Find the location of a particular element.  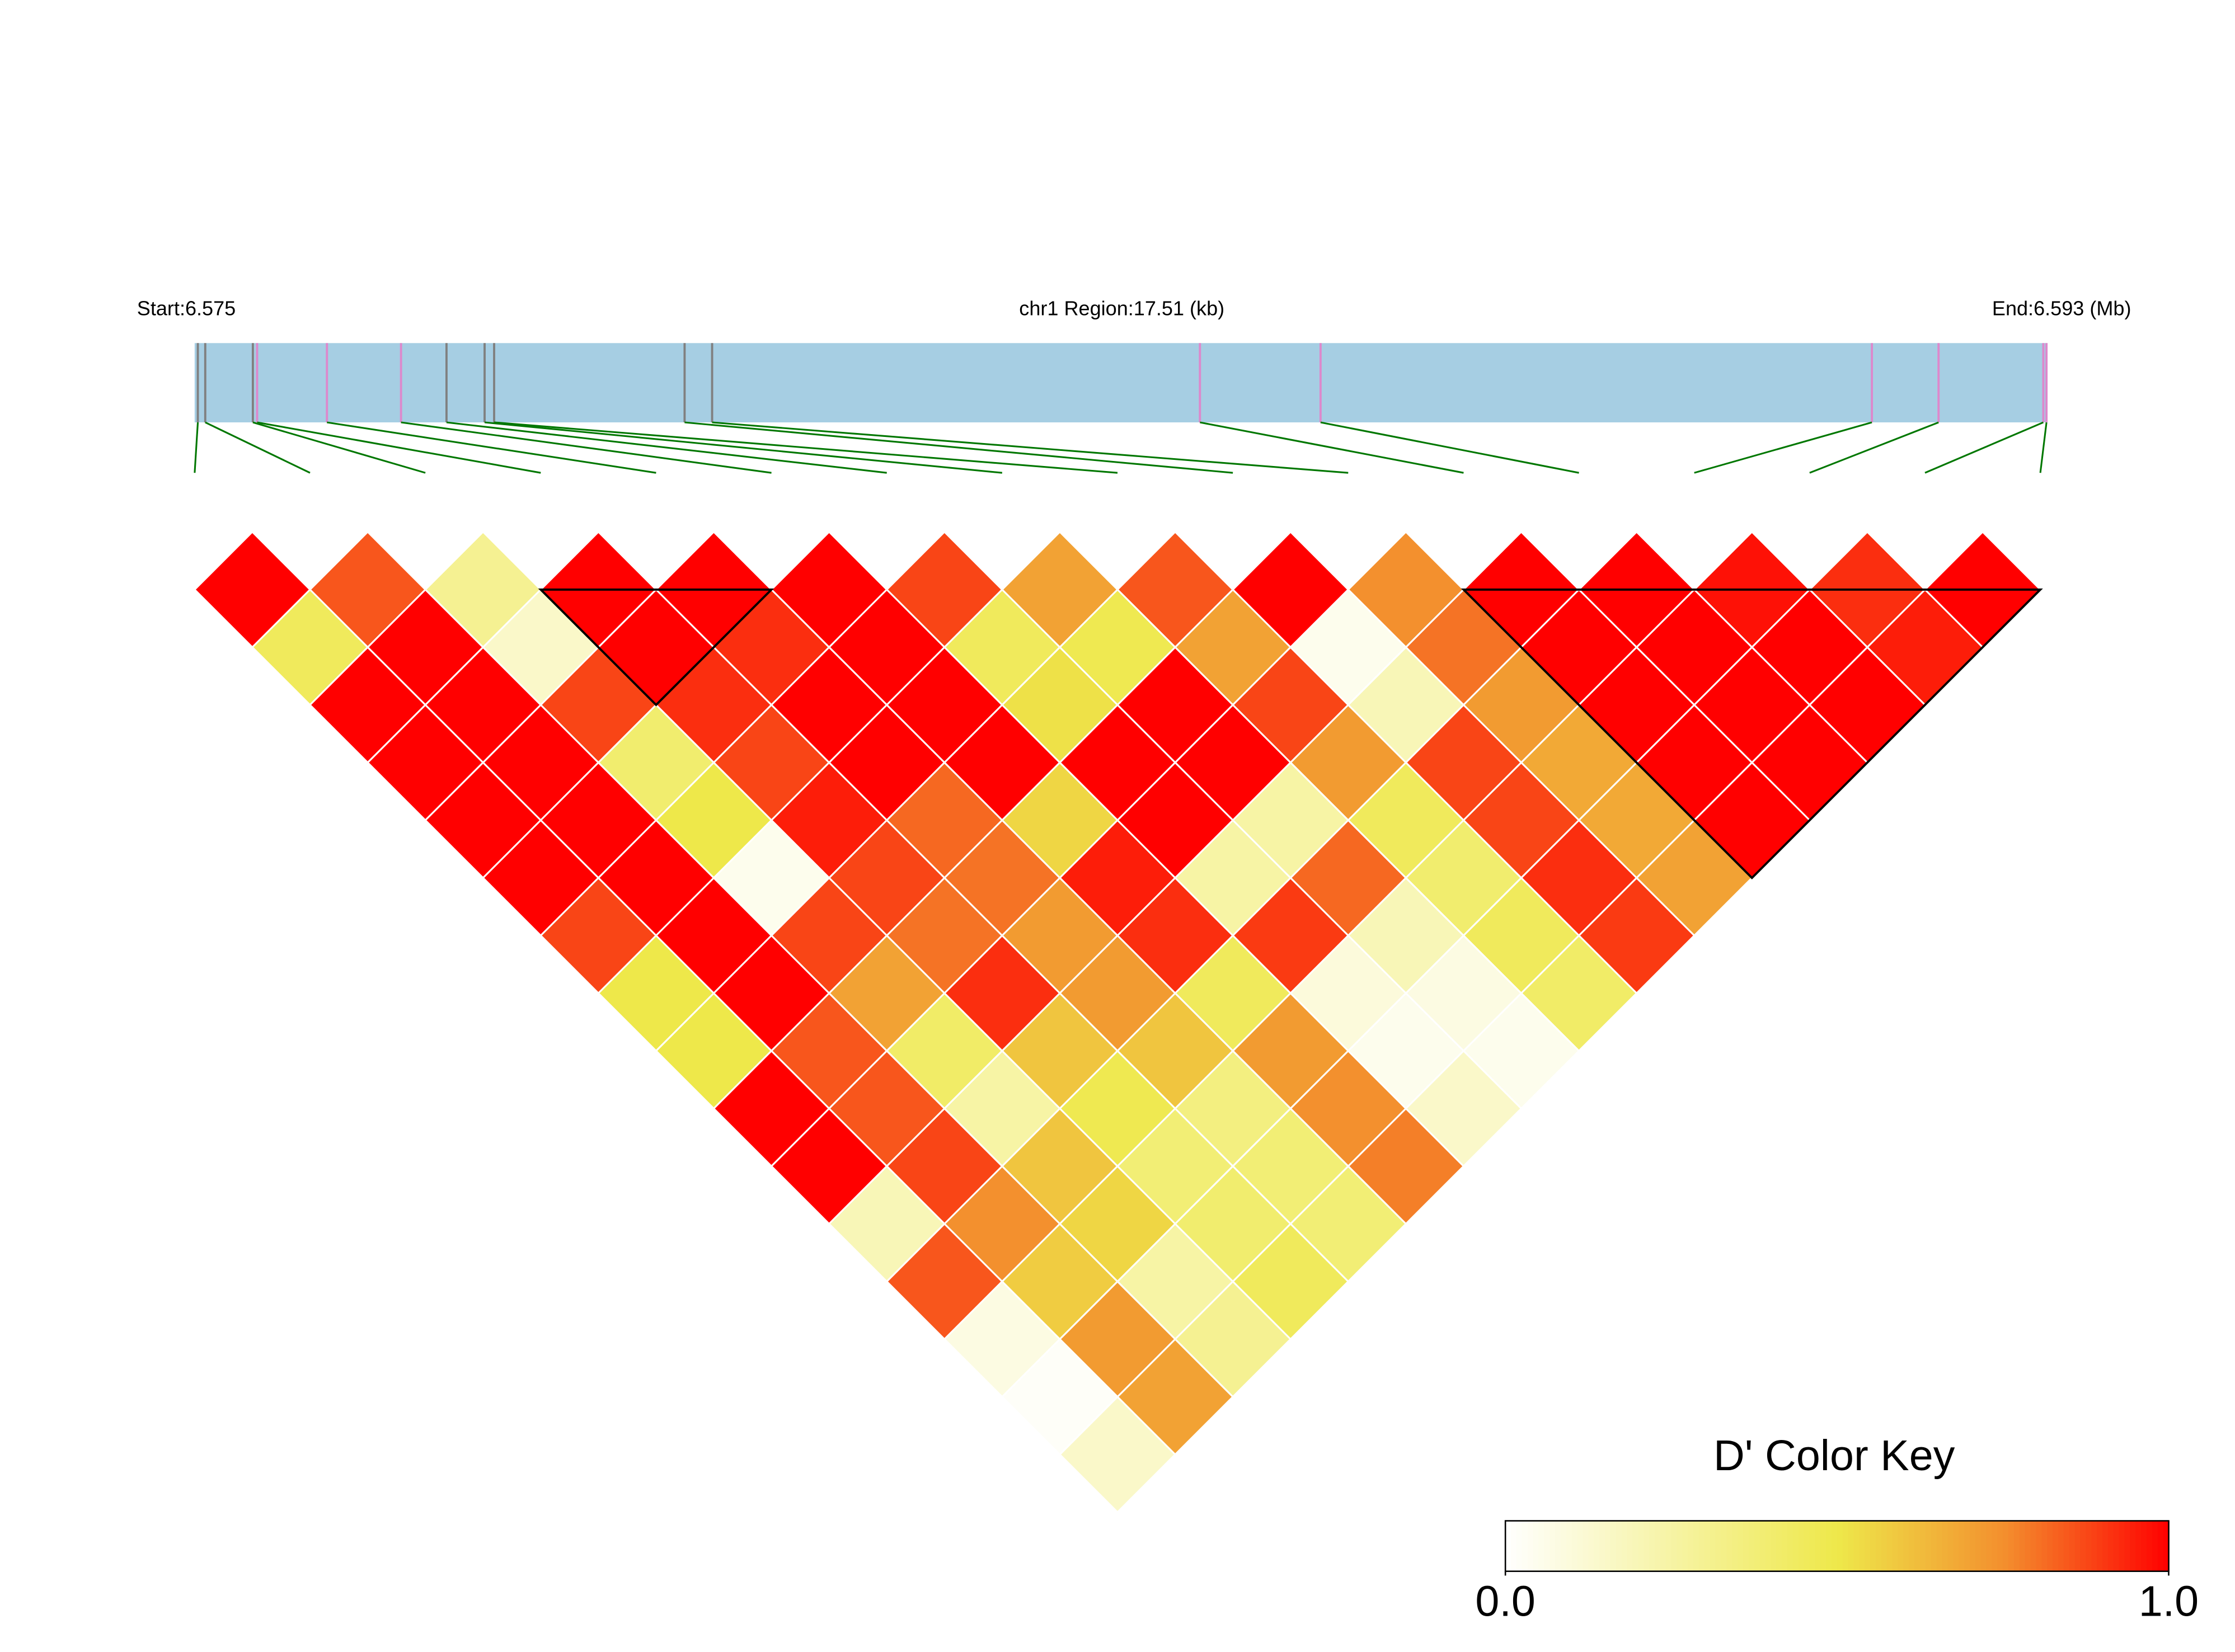

ld-block-outline is located at coordinates (1752, 734).